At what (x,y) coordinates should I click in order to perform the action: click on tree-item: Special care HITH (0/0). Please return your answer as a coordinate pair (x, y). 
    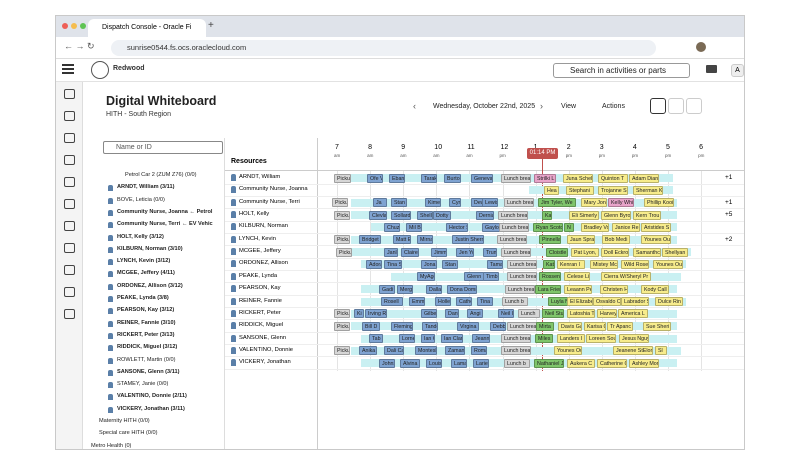
    Looking at the image, I should click on (128, 433).